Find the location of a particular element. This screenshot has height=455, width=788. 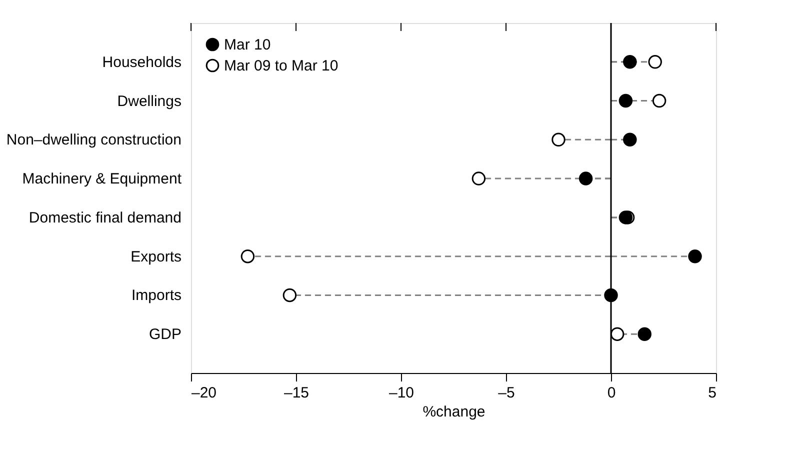

x-tick-label: –5 is located at coordinates (506, 393).